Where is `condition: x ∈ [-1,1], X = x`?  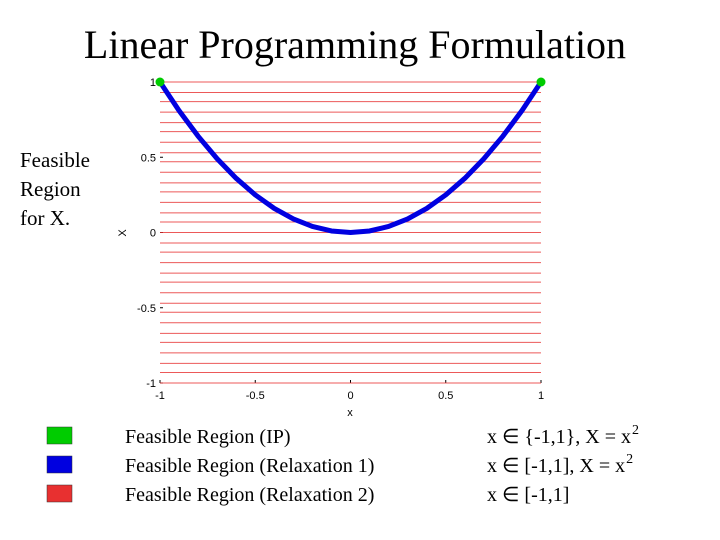 condition: x ∈ [-1,1], X = x is located at coordinates (556, 466).